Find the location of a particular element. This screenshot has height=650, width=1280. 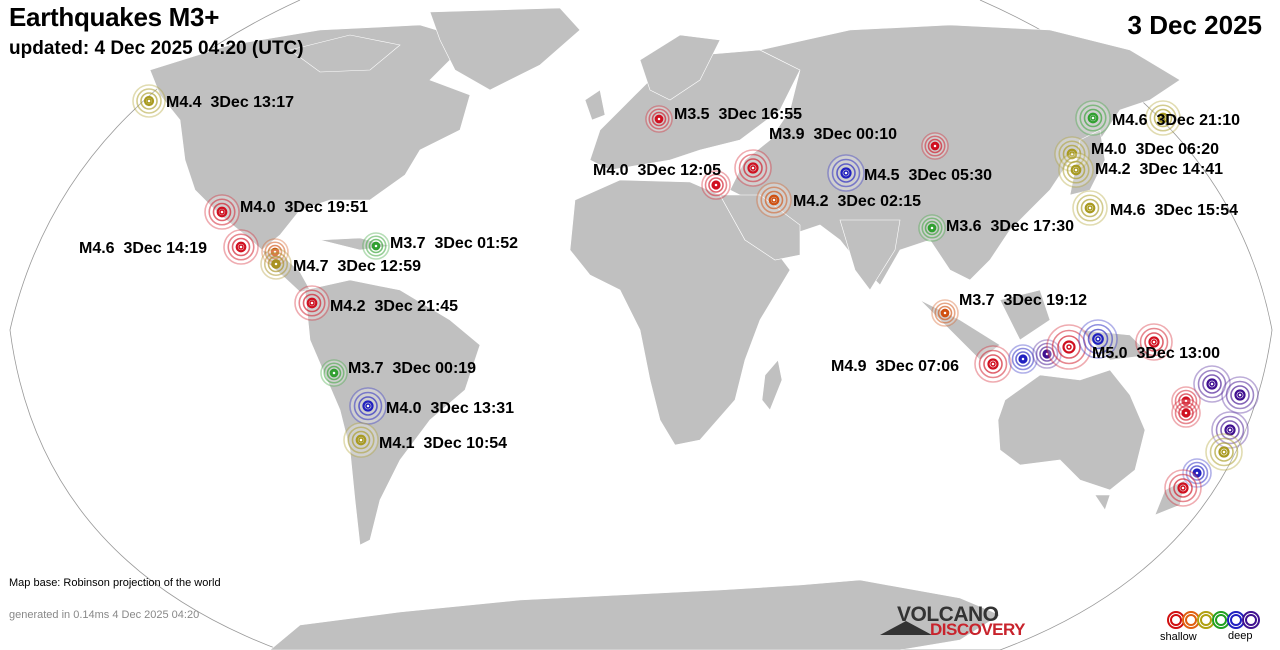

depth-legend: shallow deep is located at coordinates (1215, 628).